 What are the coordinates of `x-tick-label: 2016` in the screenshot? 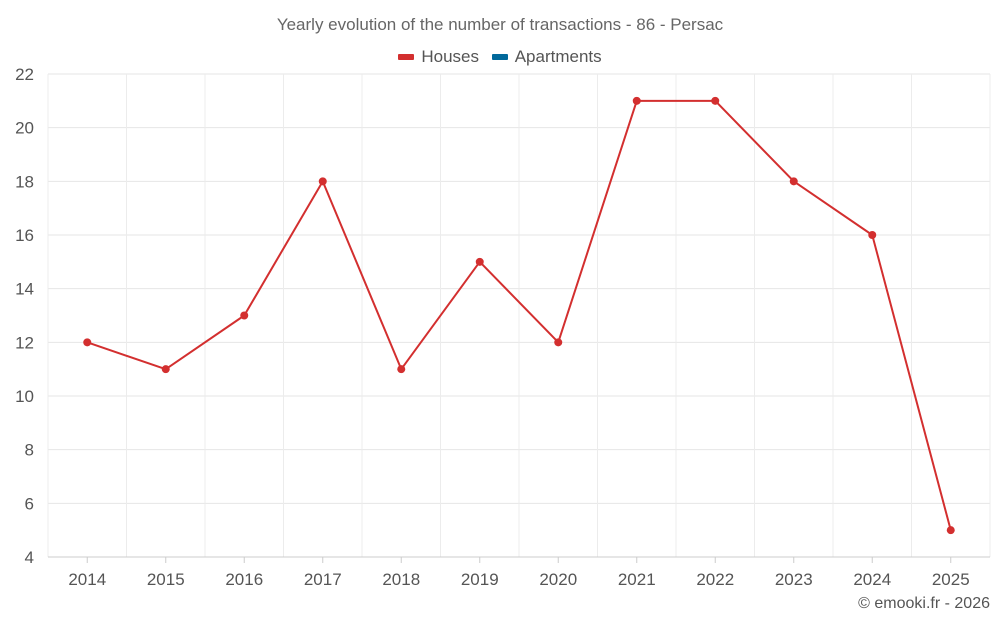 It's located at (244, 579).